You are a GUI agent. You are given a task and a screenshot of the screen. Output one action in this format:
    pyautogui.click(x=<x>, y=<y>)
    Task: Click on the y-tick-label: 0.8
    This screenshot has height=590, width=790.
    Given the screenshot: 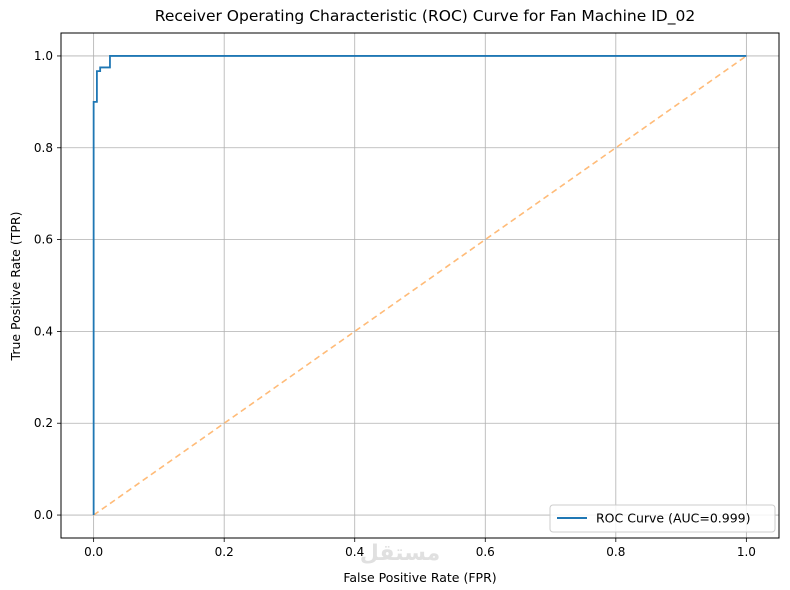 What is the action you would take?
    pyautogui.click(x=43, y=148)
    